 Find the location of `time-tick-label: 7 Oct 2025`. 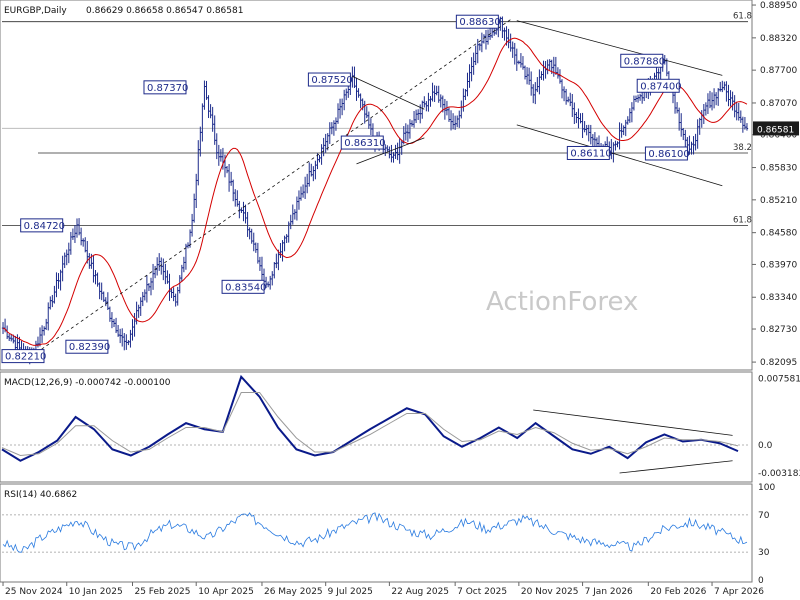

time-tick-label: 7 Oct 2025 is located at coordinates (482, 592).